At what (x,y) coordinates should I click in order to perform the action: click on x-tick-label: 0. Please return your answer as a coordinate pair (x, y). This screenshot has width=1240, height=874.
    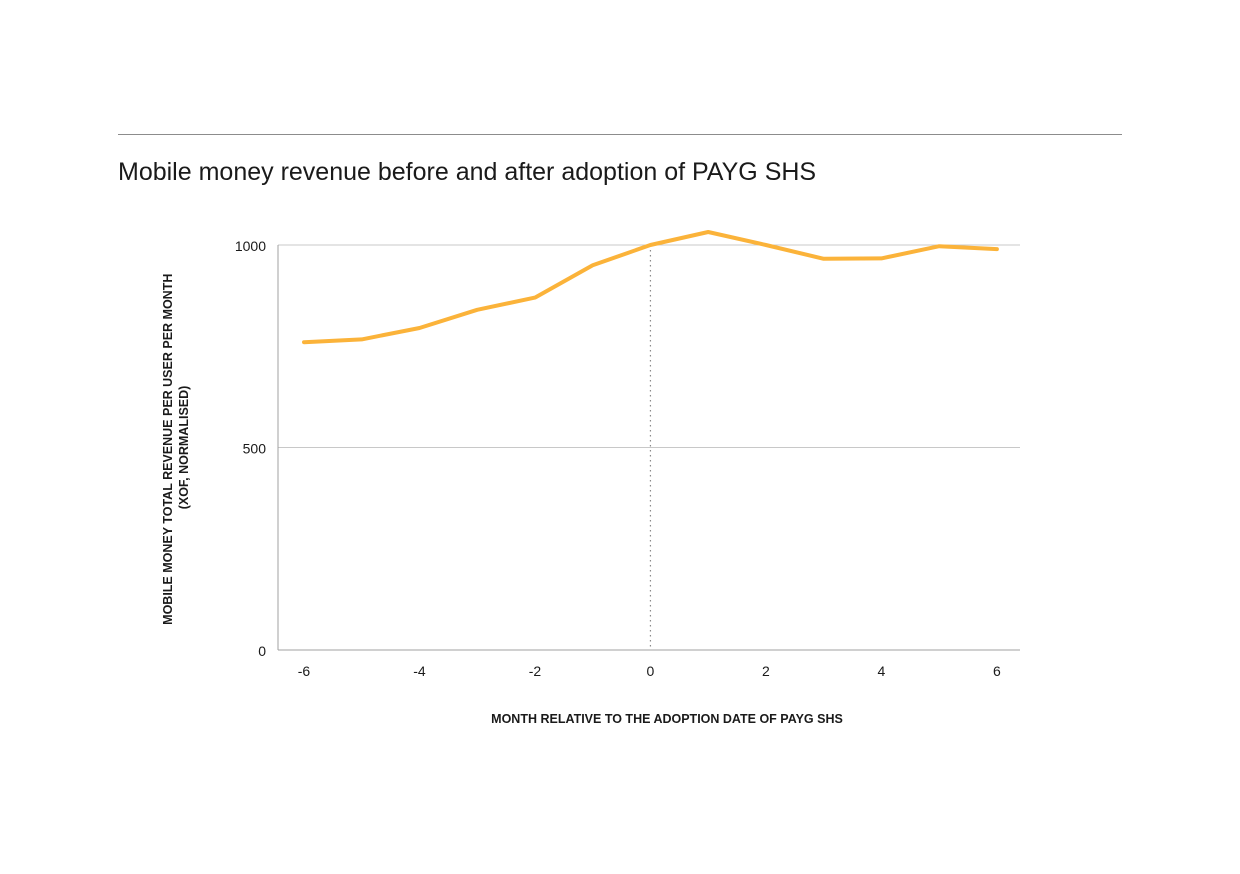
    Looking at the image, I should click on (651, 671).